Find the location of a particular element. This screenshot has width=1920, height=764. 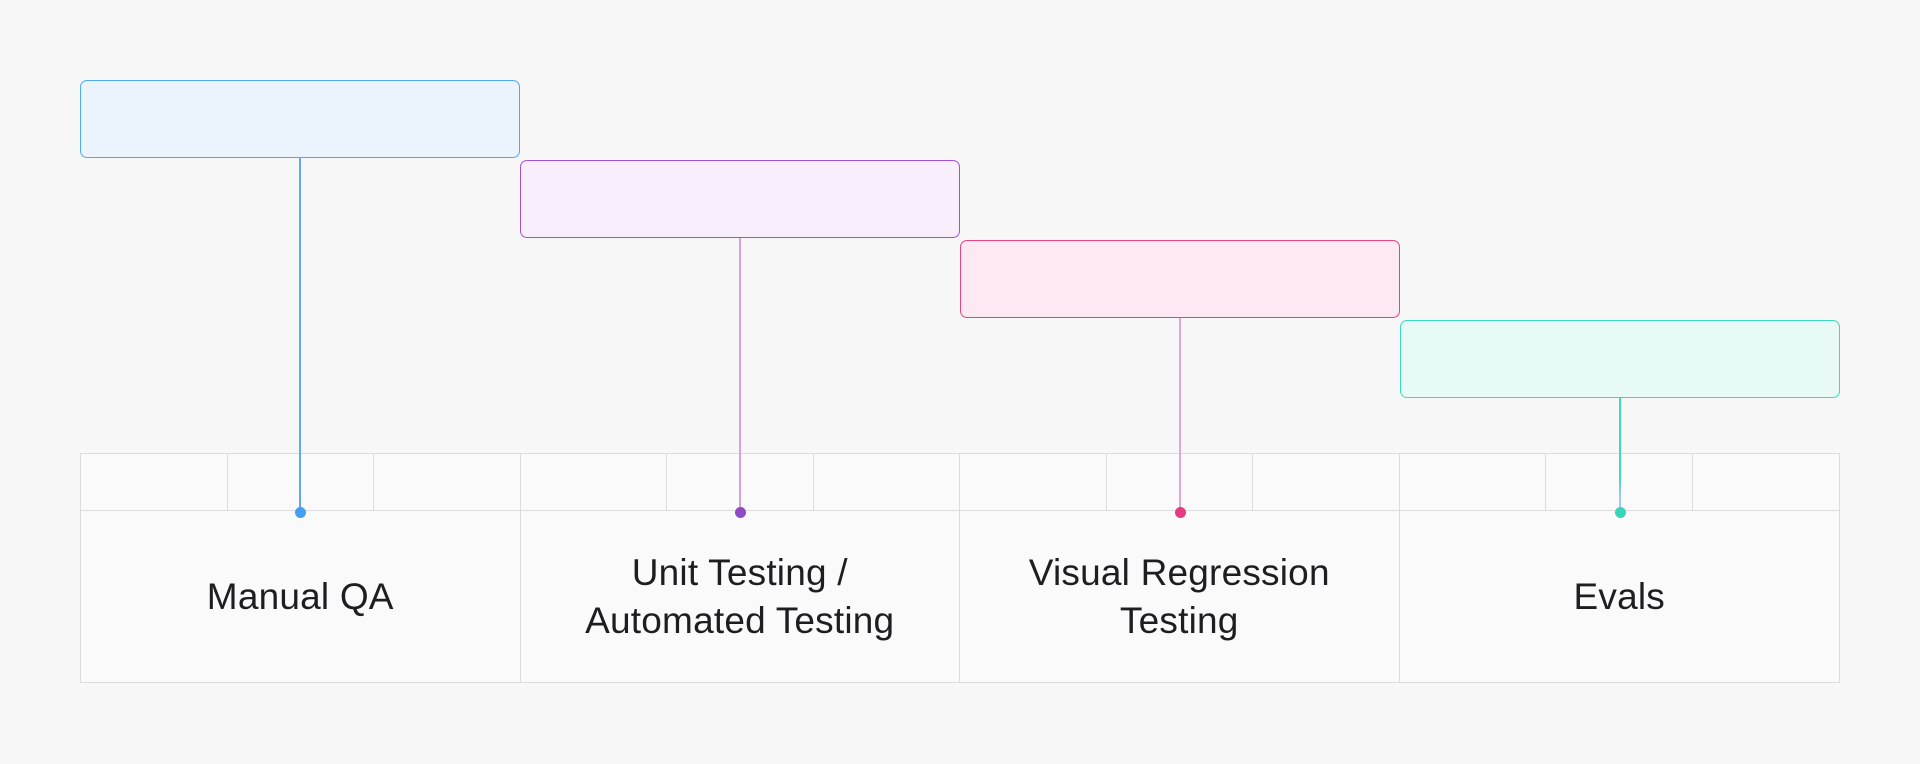

timeline-label-cell-manual-qa: Manual QA is located at coordinates (301, 596).